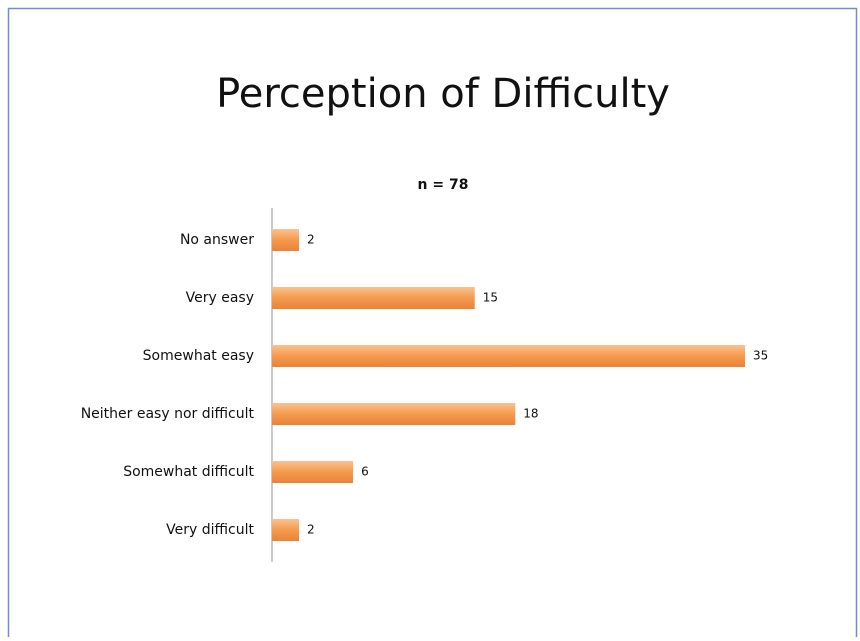 This screenshot has width=860, height=641. What do you see at coordinates (443, 94) in the screenshot?
I see `chart-title: Perception of Difficulty` at bounding box center [443, 94].